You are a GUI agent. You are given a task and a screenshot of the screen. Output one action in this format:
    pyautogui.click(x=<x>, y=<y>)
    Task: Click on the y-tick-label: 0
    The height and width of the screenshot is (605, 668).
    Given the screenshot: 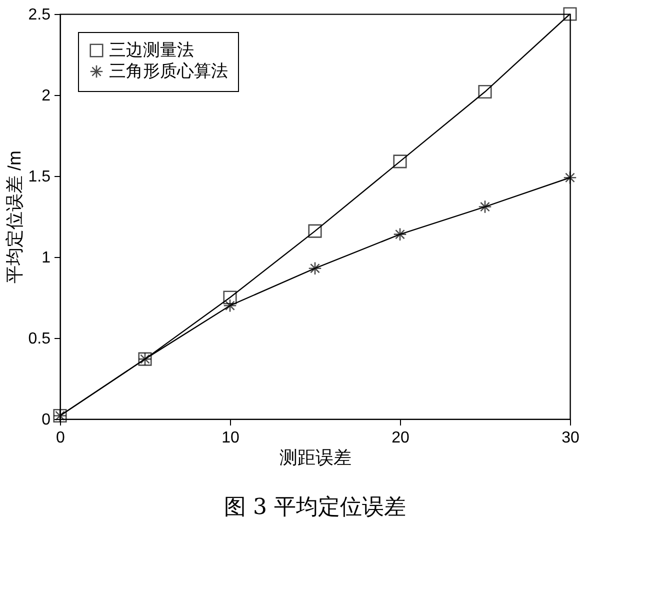 What is the action you would take?
    pyautogui.click(x=46, y=420)
    